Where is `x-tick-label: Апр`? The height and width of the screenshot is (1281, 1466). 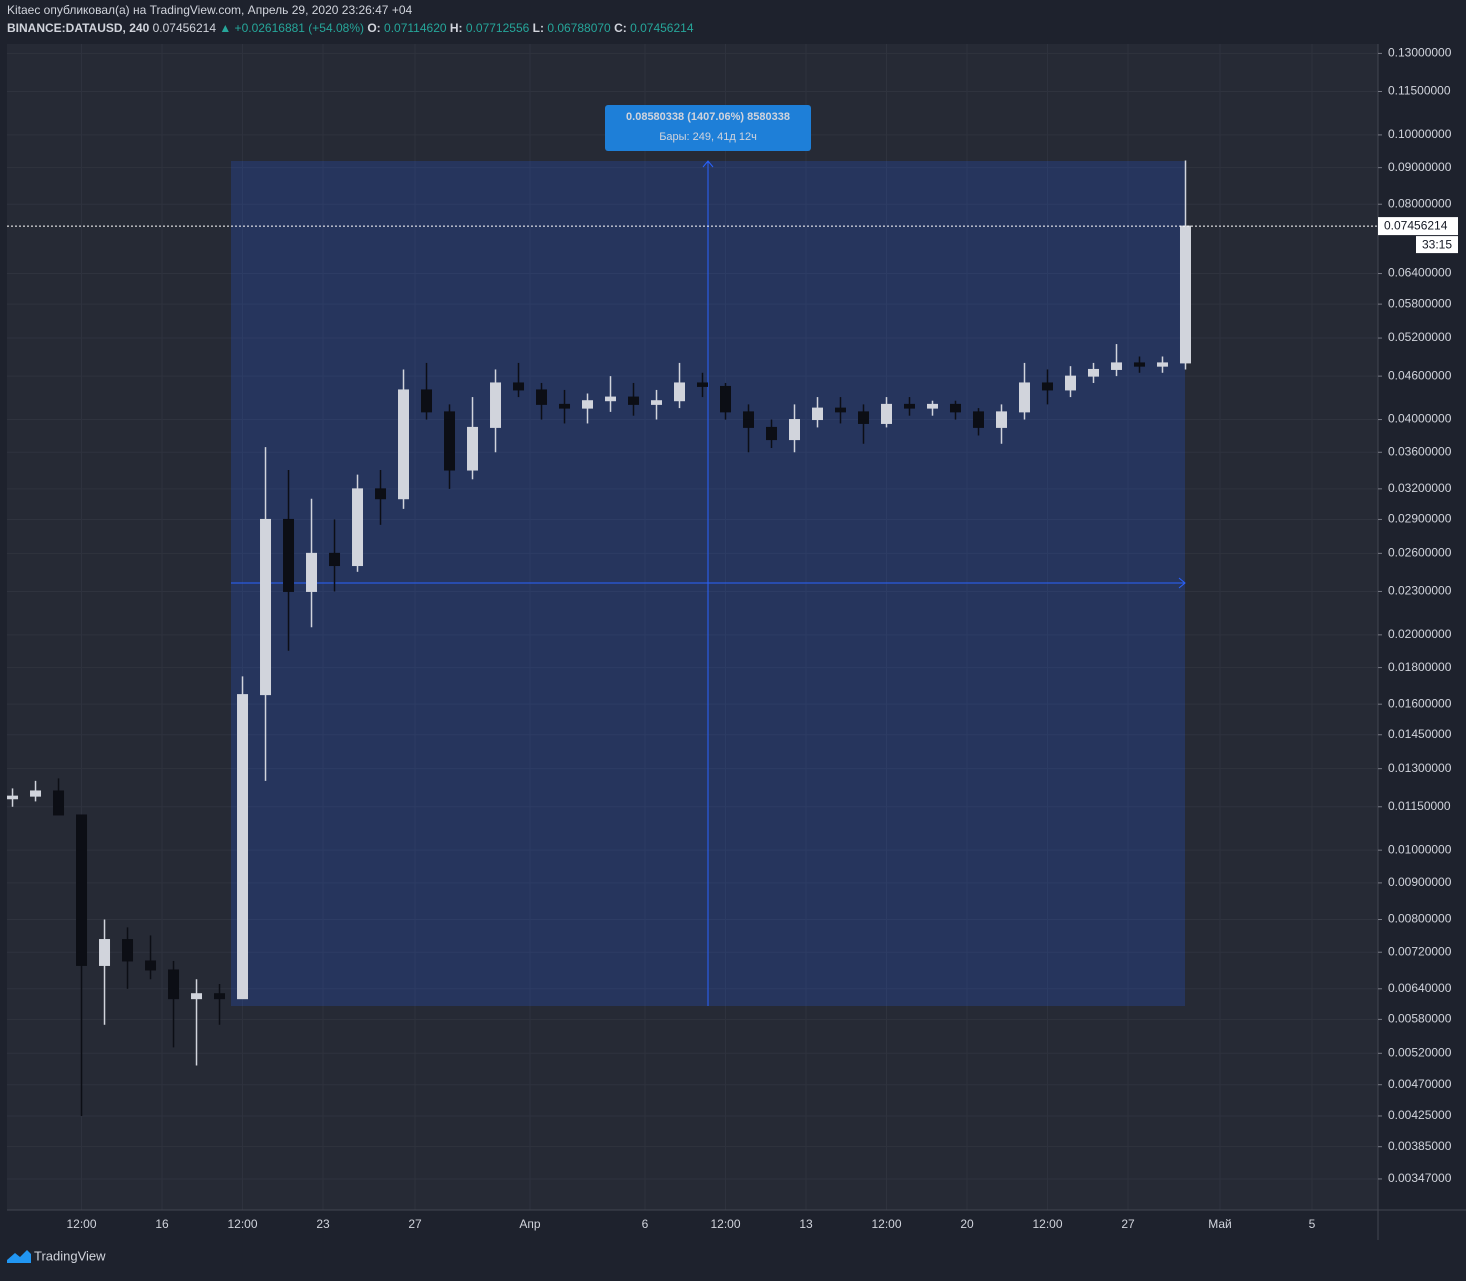
x-tick-label: Апр is located at coordinates (530, 1224).